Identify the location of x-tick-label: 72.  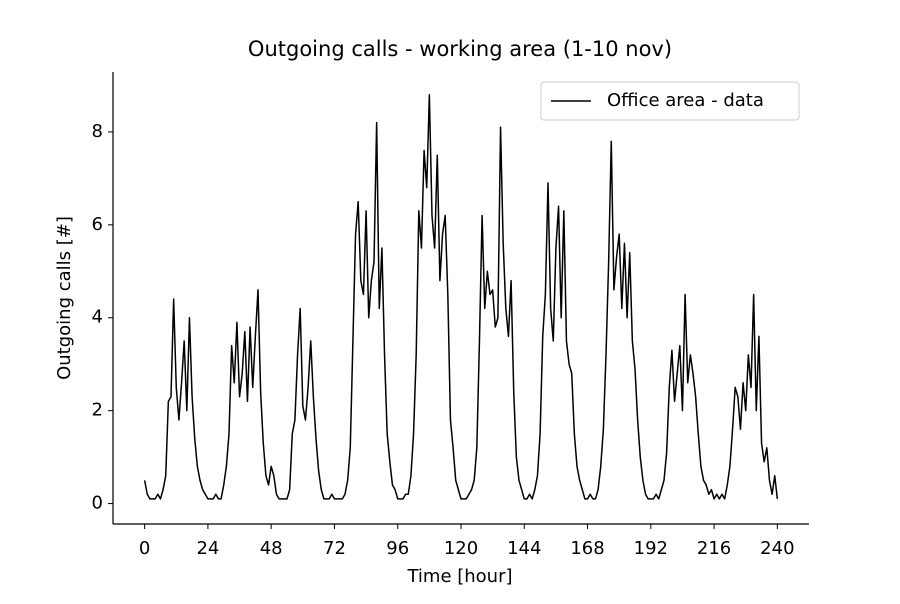
(334, 548).